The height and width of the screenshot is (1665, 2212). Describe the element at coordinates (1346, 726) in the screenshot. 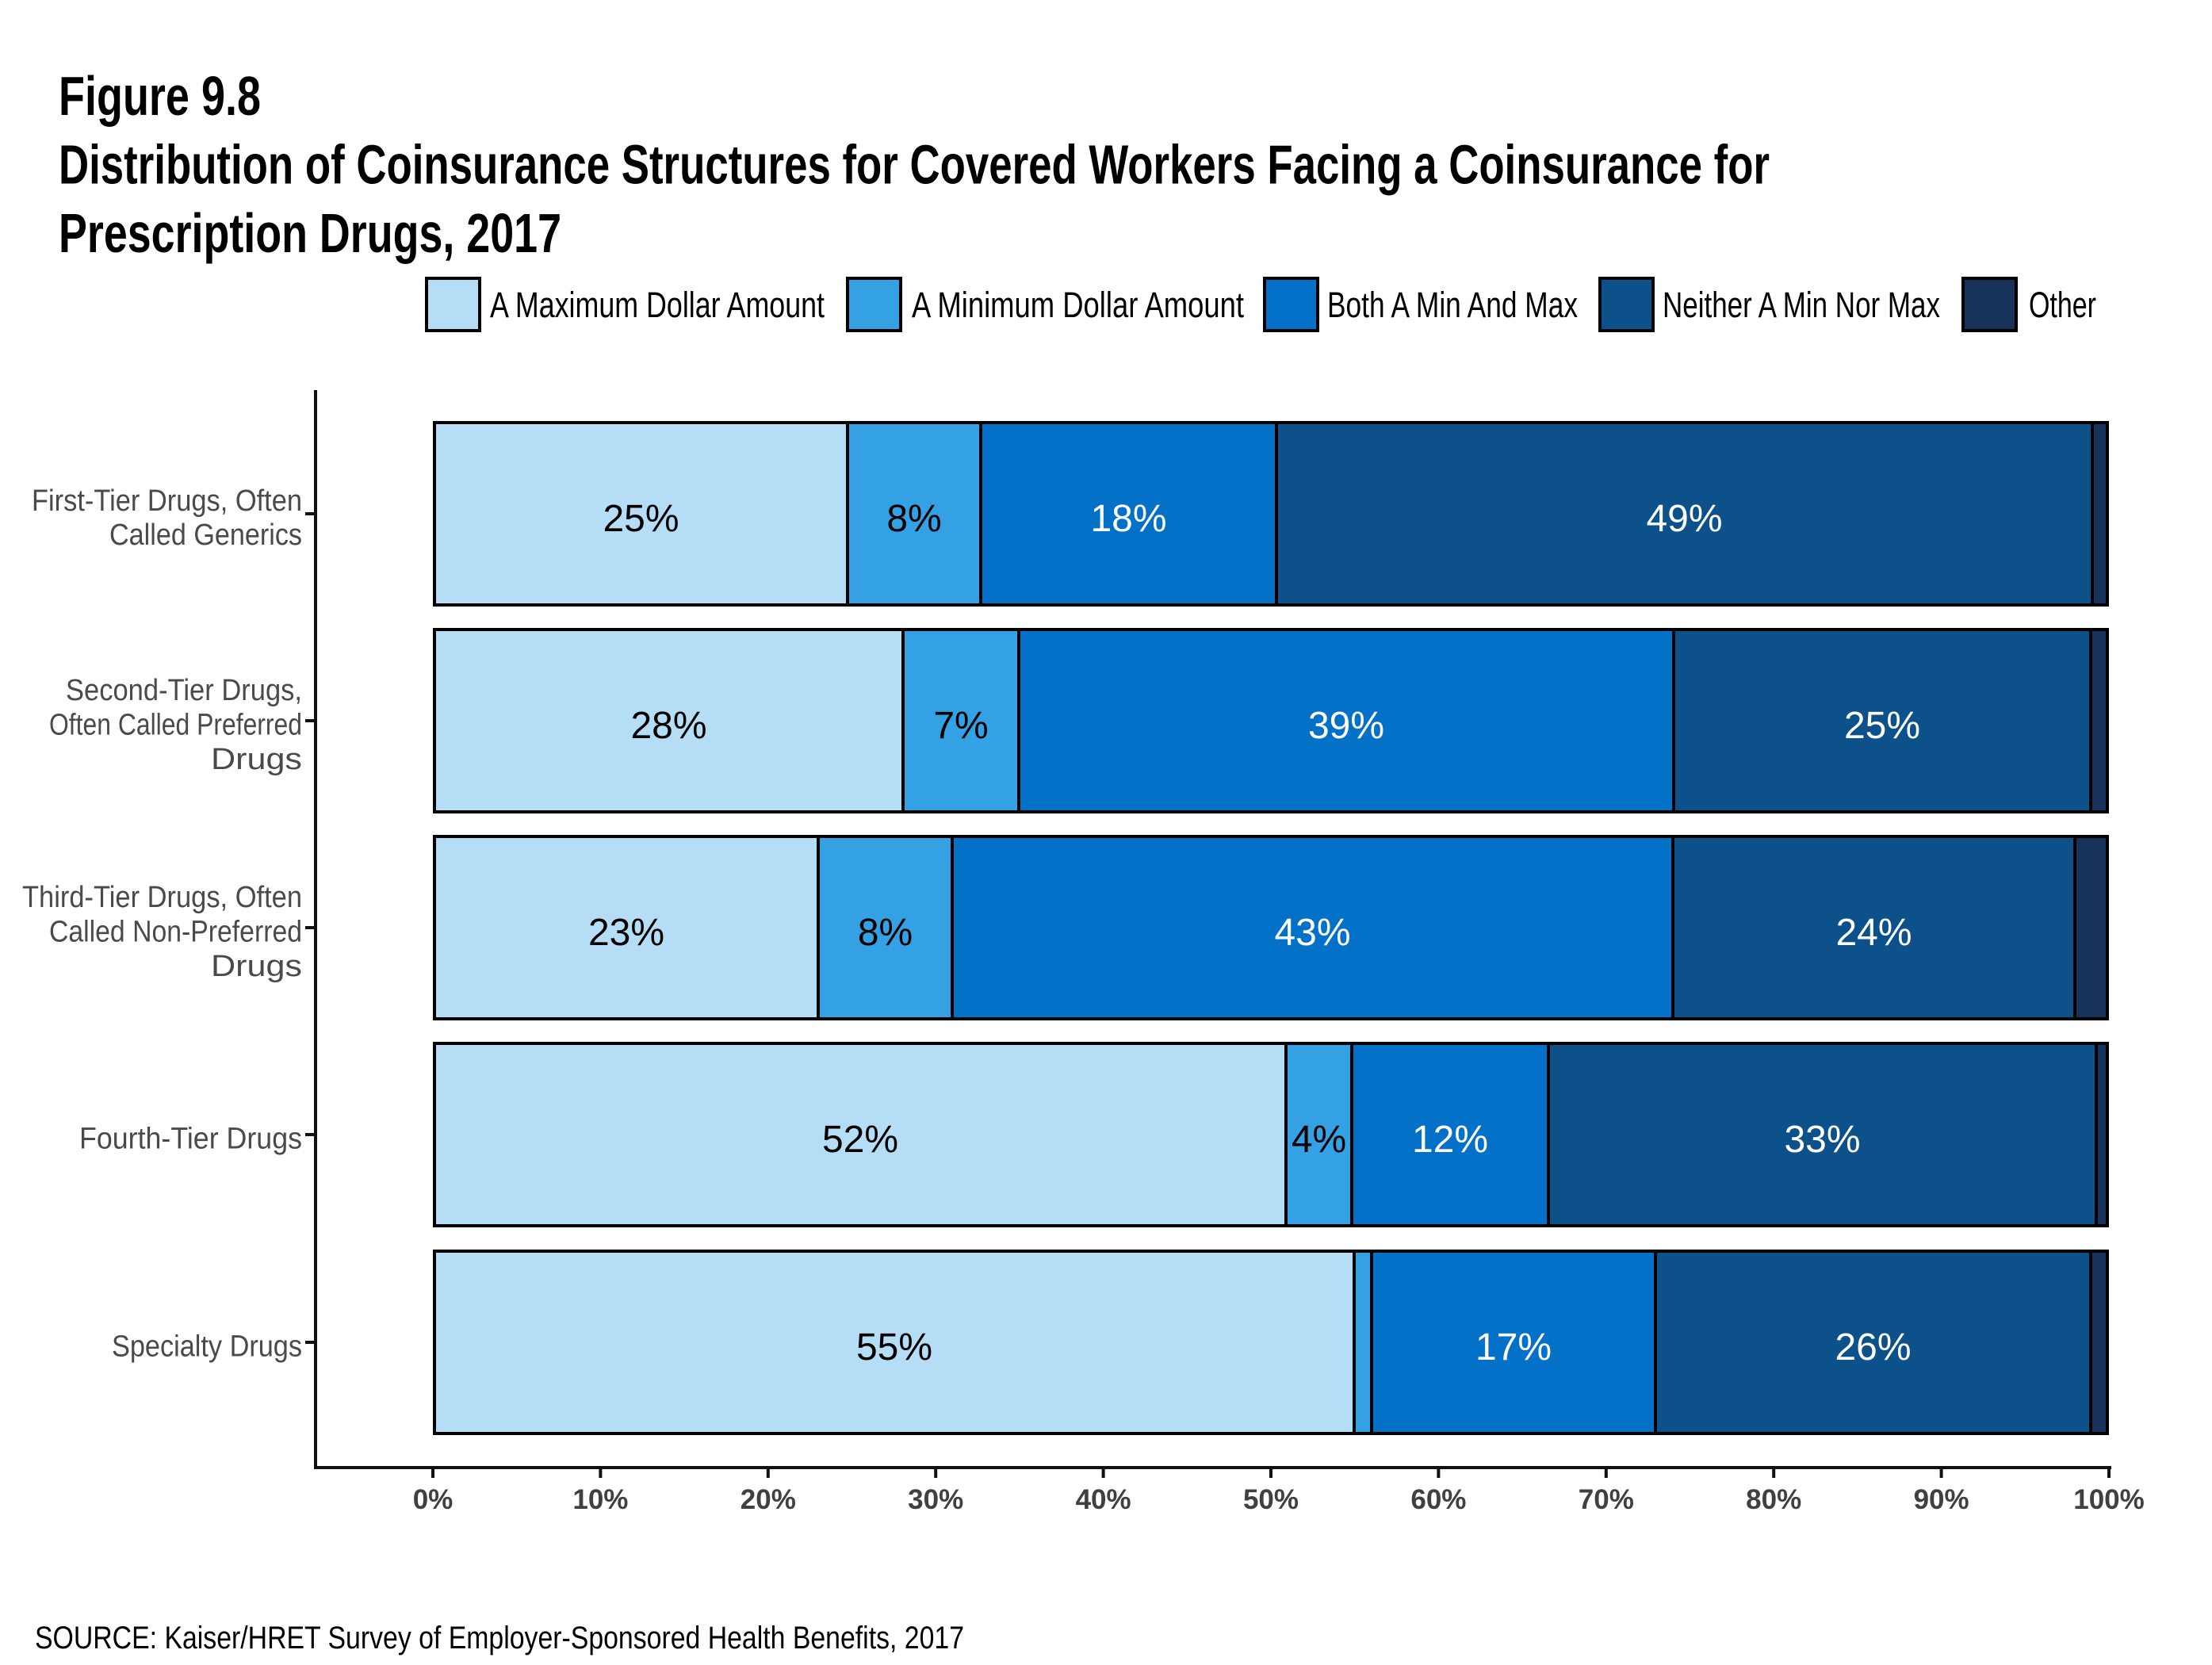

I see `svg-text: 39%` at that location.